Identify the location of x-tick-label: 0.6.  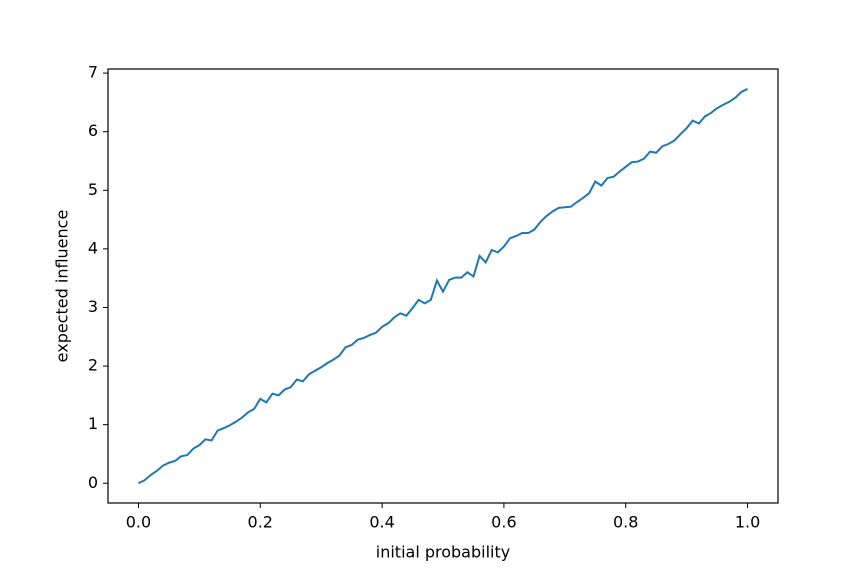
(503, 522).